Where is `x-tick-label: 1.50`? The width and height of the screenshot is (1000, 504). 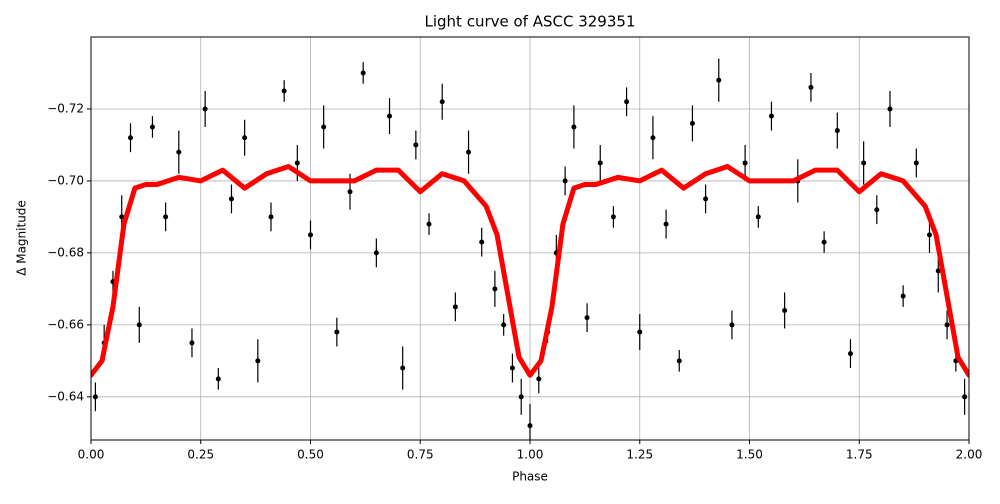
x-tick-label: 1.50 is located at coordinates (749, 455).